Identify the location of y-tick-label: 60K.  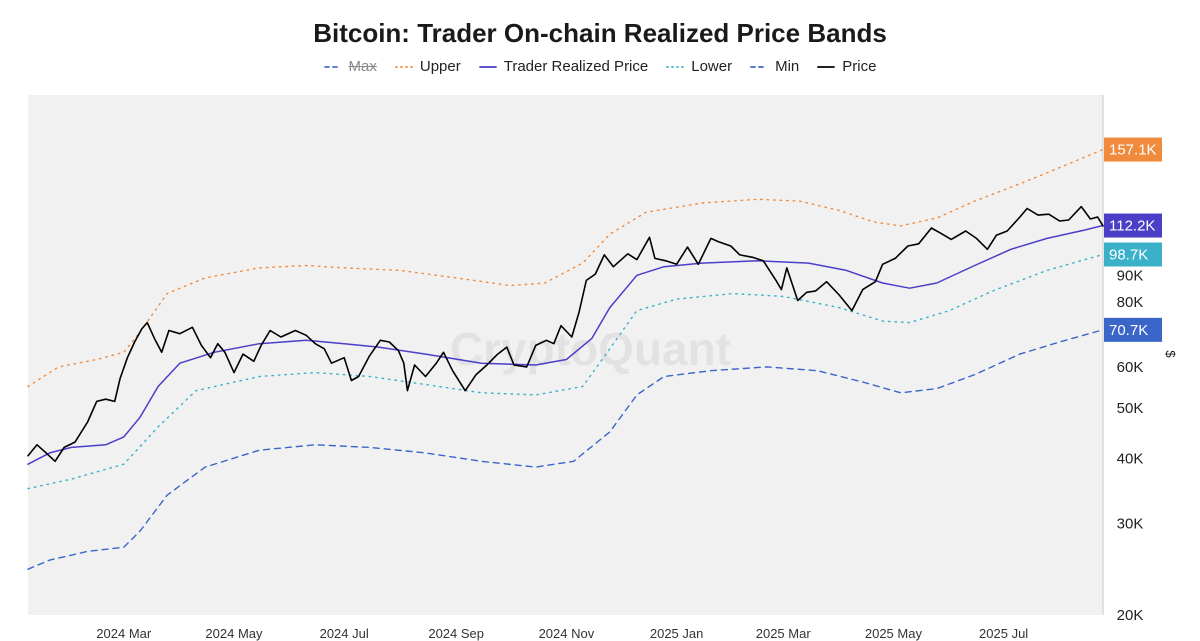
(1130, 367).